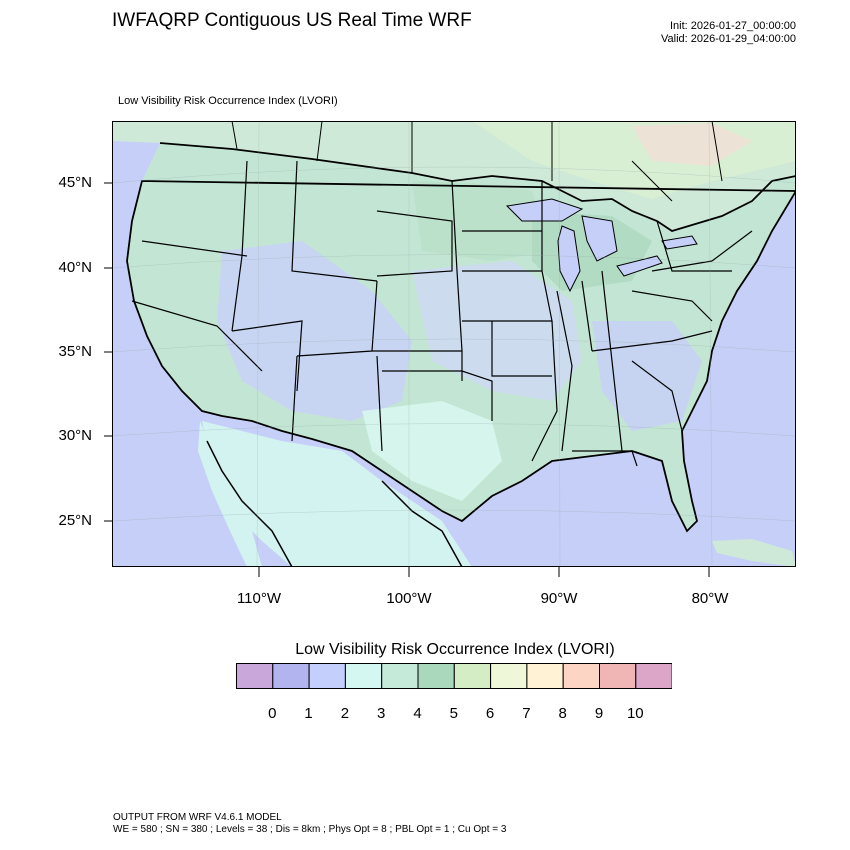 The image size is (850, 850). Describe the element at coordinates (308, 713) in the screenshot. I see `colorbar-label-1: 1` at that location.